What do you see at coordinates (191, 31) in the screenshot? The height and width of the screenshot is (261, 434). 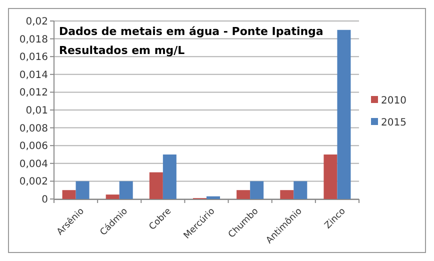 I see `chart-title: Dados de metais em água - Ponte Ipatinga` at bounding box center [191, 31].